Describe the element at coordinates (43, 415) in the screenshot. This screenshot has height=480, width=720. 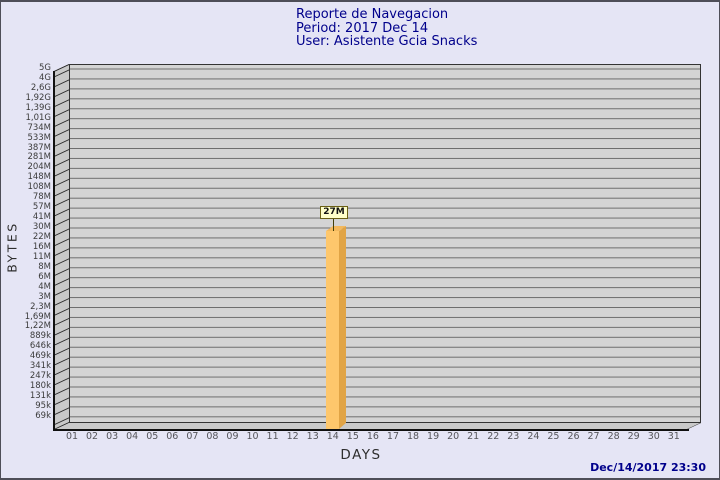
I see `y-tick-label: 69k` at that location.